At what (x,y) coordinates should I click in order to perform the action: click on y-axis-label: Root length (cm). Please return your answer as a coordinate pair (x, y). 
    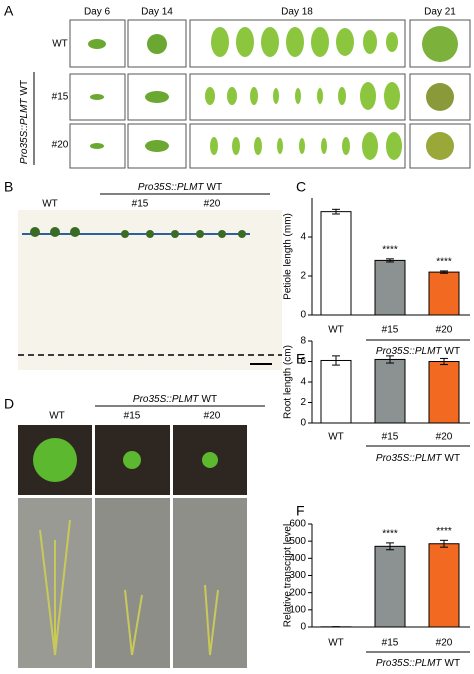
    Looking at the image, I should click on (288, 382).